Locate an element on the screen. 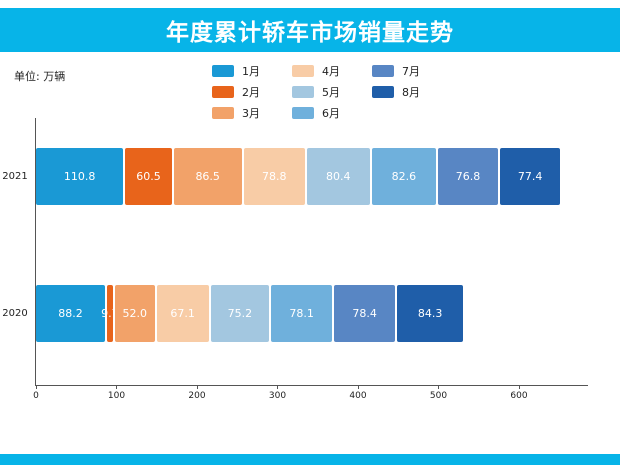 This screenshot has height=465, width=620. x-axis-tick-label: 400 is located at coordinates (358, 396).